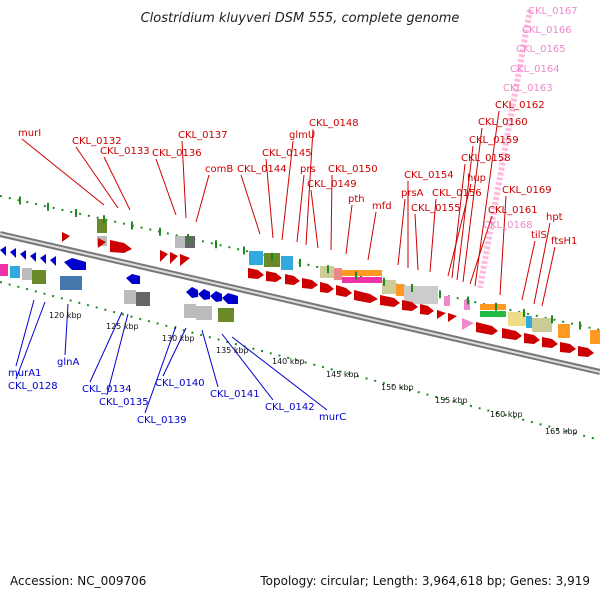 Image resolution: width=600 pixels, height=600 pixels. Describe the element at coordinates (302, 135) in the screenshot. I see `gene-label: glmU` at that location.